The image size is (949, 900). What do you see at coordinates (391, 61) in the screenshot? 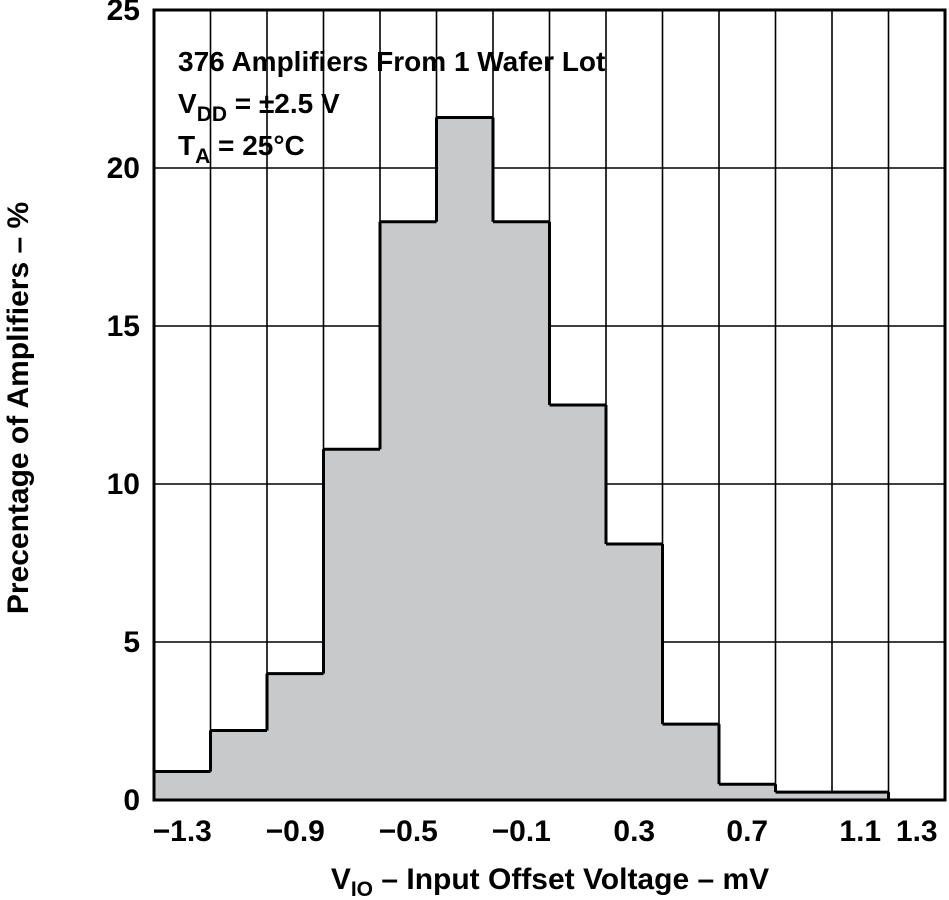
I see `annotation-sample-size: 376 Amplifiers From 1 Wafer Lot` at bounding box center [391, 61].